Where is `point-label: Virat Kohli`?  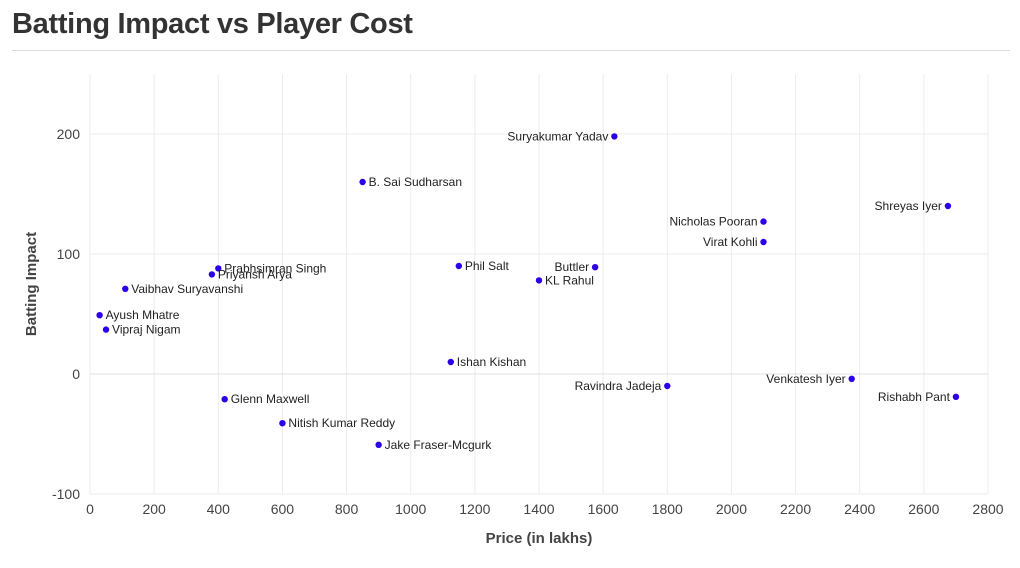
point-label: Virat Kohli is located at coordinates (730, 242).